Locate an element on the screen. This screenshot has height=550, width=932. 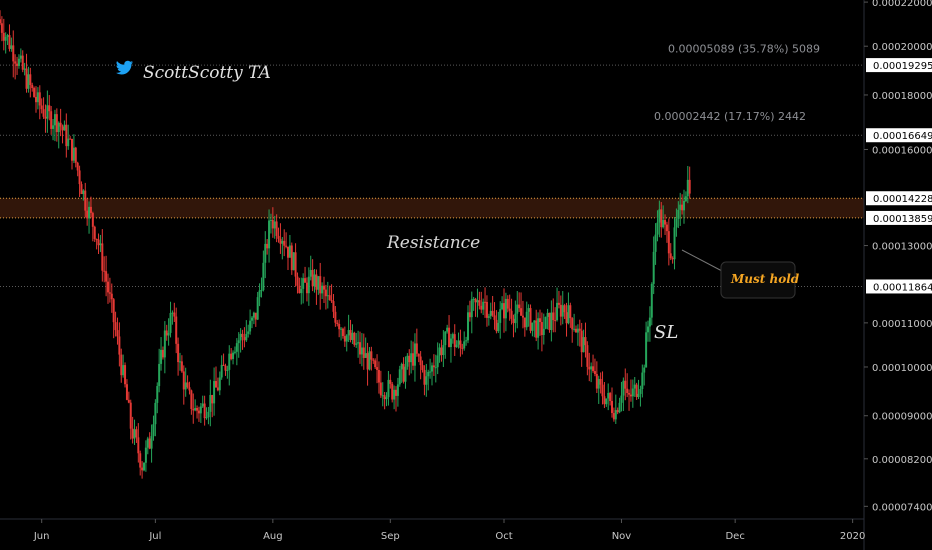
resistance-zone is located at coordinates (432, 208).